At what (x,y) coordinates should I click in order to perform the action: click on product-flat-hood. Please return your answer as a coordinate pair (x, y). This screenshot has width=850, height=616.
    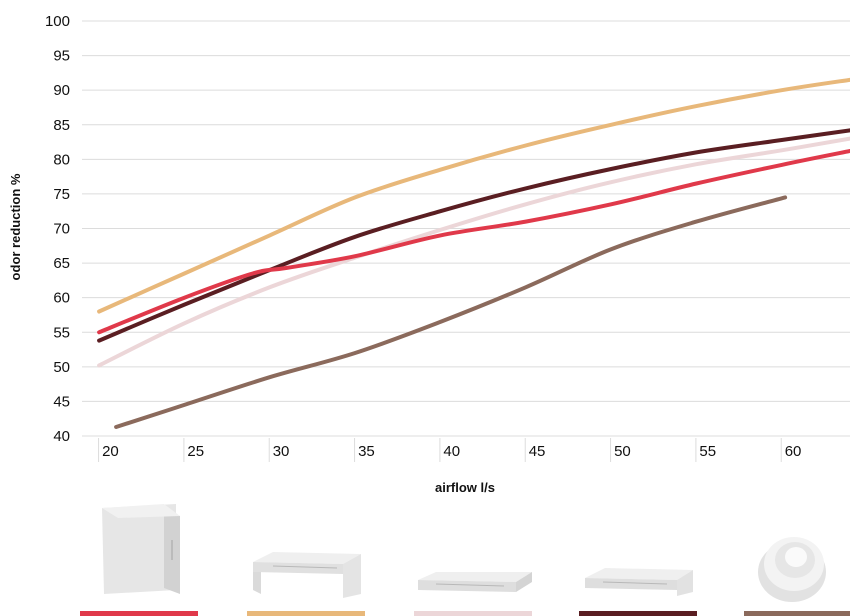
    Looking at the image, I should click on (638, 558).